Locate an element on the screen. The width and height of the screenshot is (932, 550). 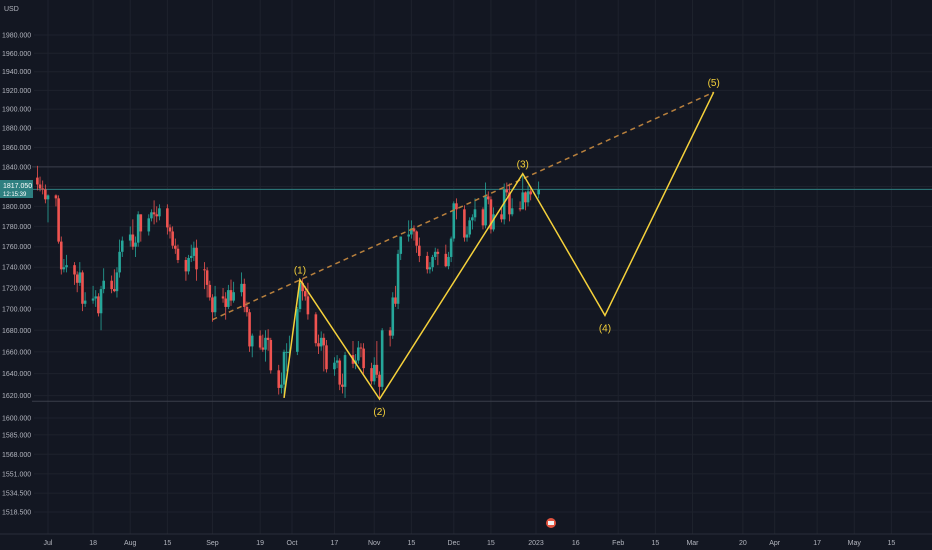
time-tick-label: Apr is located at coordinates (775, 543).